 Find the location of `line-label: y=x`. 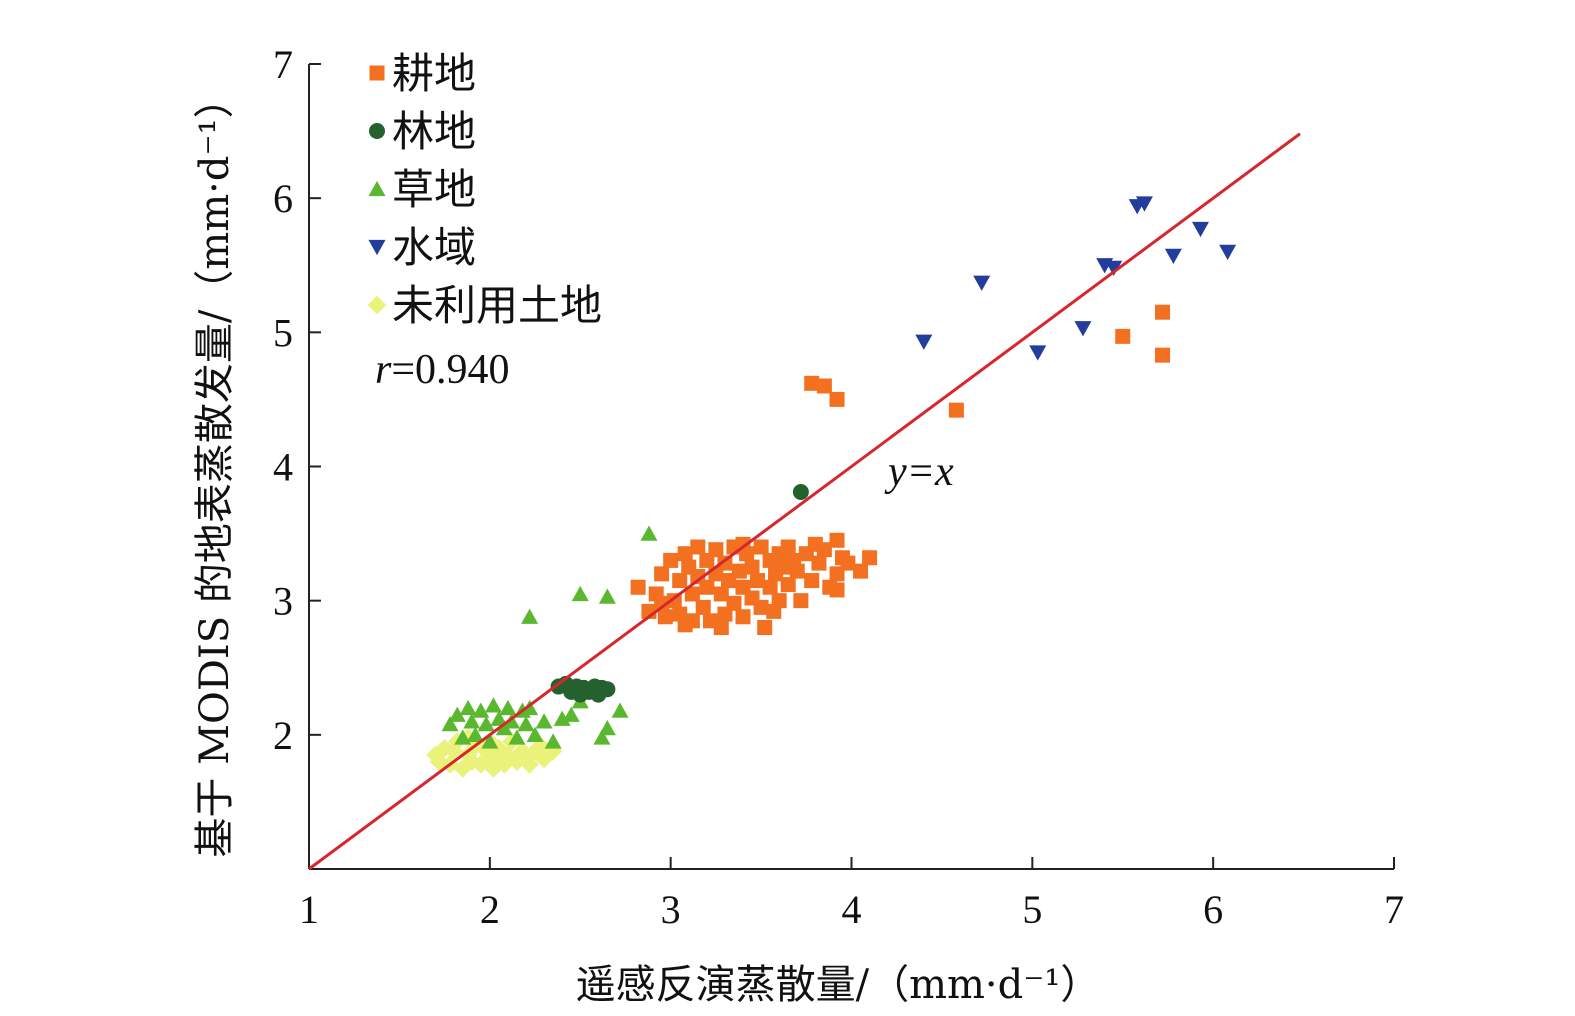

line-label: y=x is located at coordinates (919, 472).